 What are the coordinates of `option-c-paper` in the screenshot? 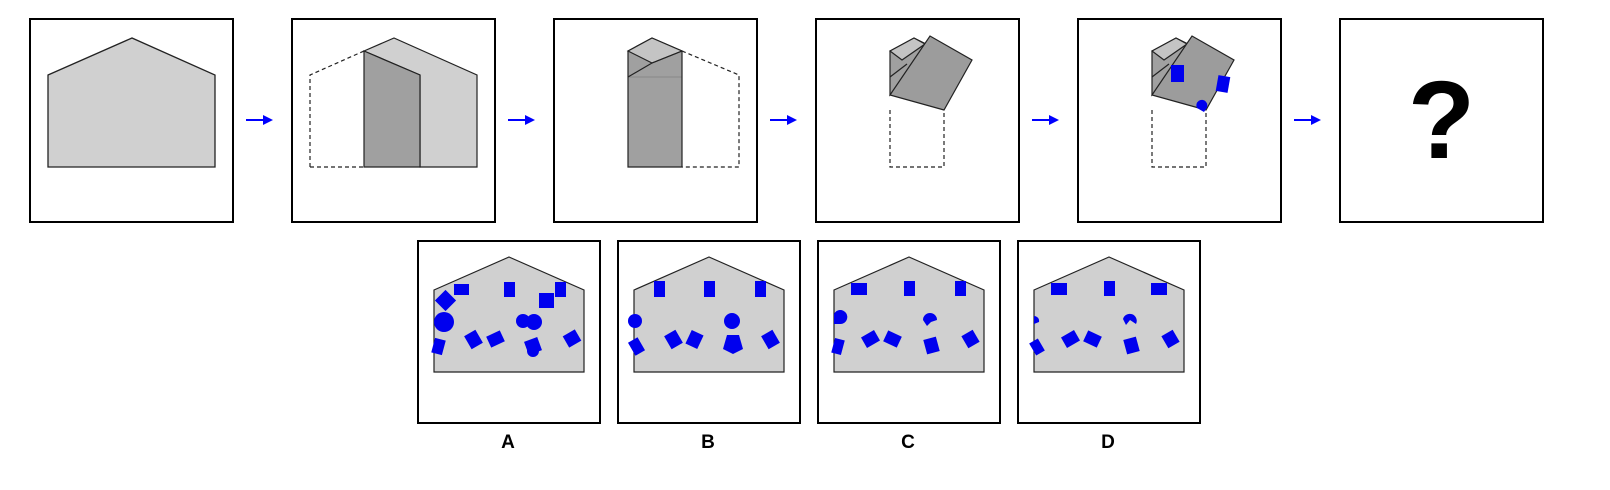 It's located at (908, 314).